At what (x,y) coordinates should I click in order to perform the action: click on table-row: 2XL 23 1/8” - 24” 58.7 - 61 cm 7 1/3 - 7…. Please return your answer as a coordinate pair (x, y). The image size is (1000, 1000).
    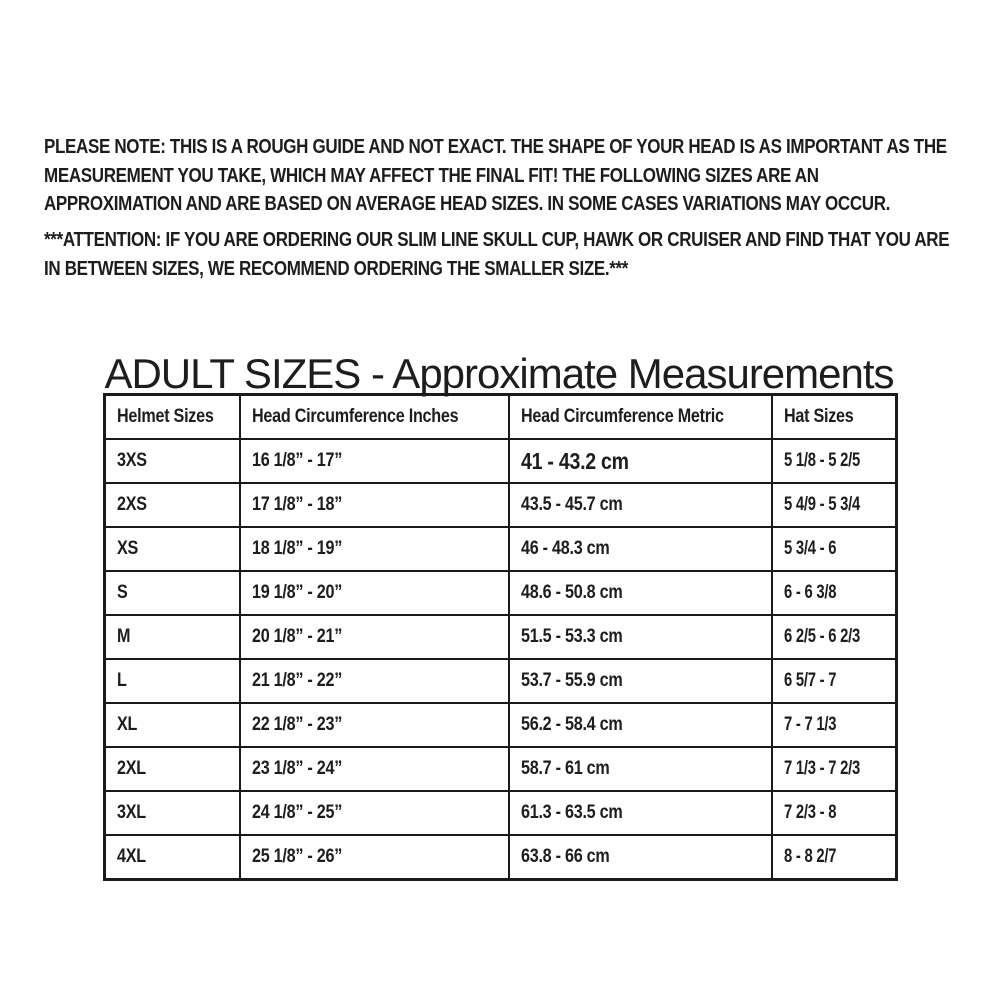
    Looking at the image, I should click on (500, 769).